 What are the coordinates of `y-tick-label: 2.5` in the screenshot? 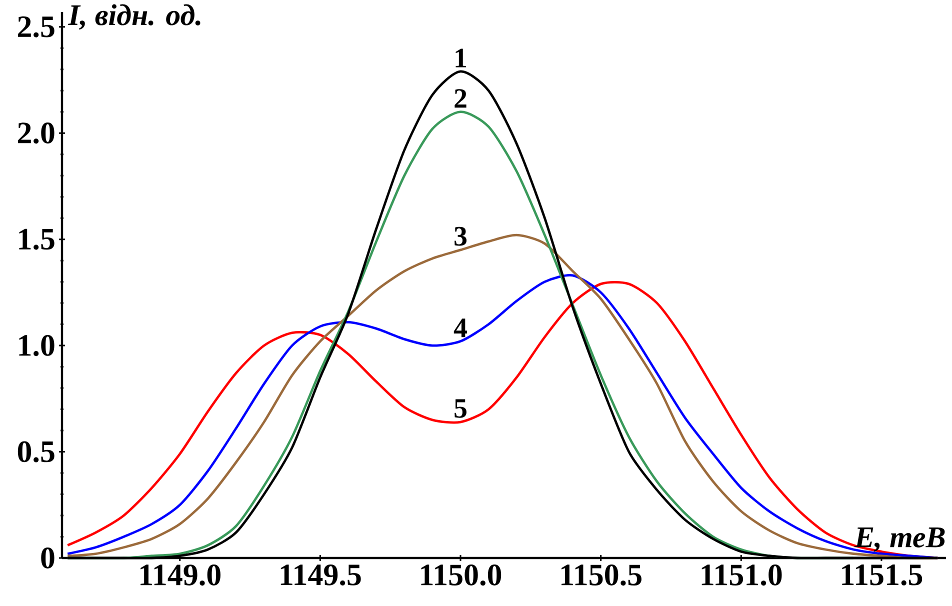 It's located at (36, 27).